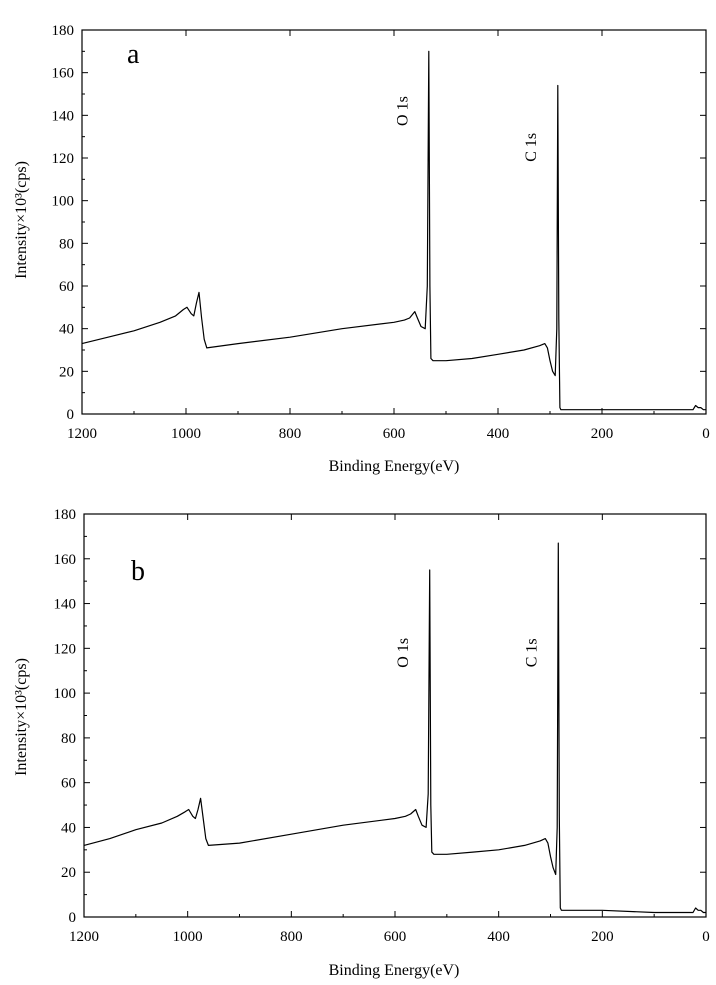  I want to click on panel-label: a, so click(133, 54).